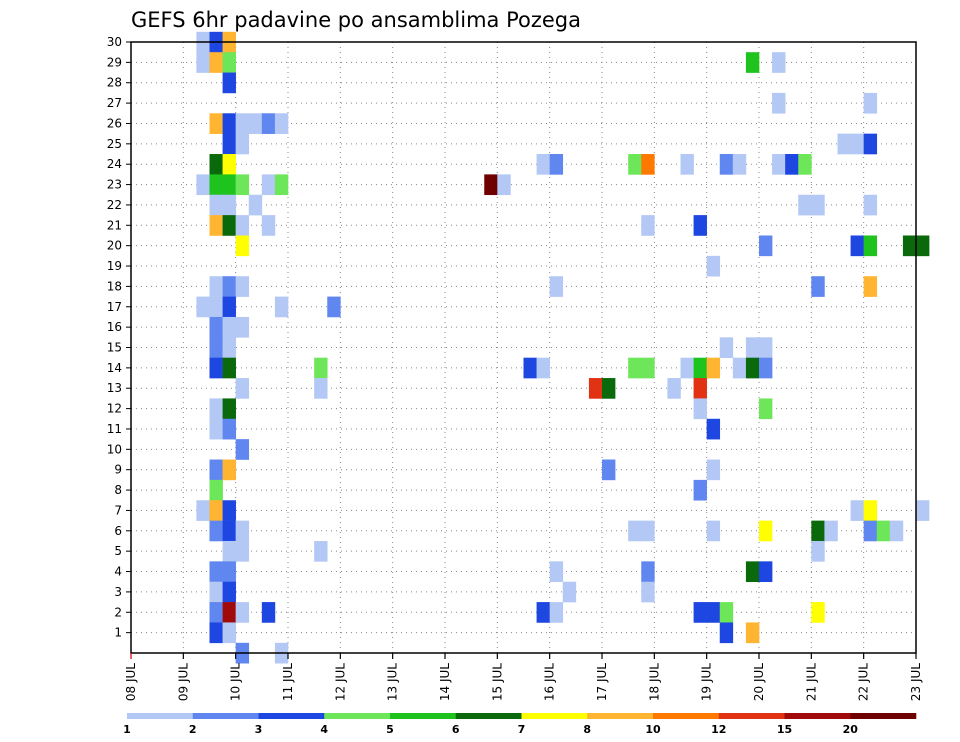 The width and height of the screenshot is (960, 742). What do you see at coordinates (324, 729) in the screenshot?
I see `legend-label: 4` at bounding box center [324, 729].